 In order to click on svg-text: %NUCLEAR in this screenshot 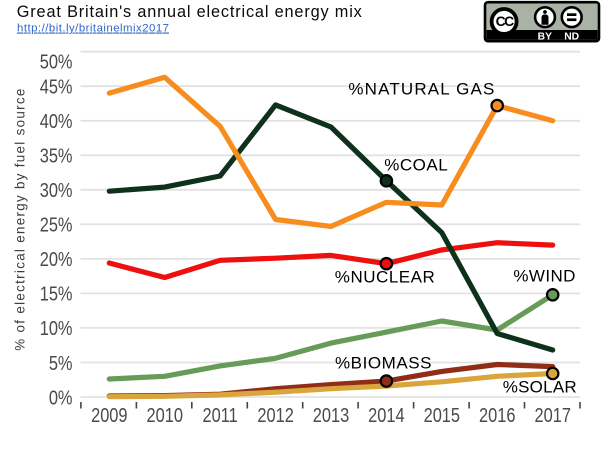, I will do `click(385, 277)`.